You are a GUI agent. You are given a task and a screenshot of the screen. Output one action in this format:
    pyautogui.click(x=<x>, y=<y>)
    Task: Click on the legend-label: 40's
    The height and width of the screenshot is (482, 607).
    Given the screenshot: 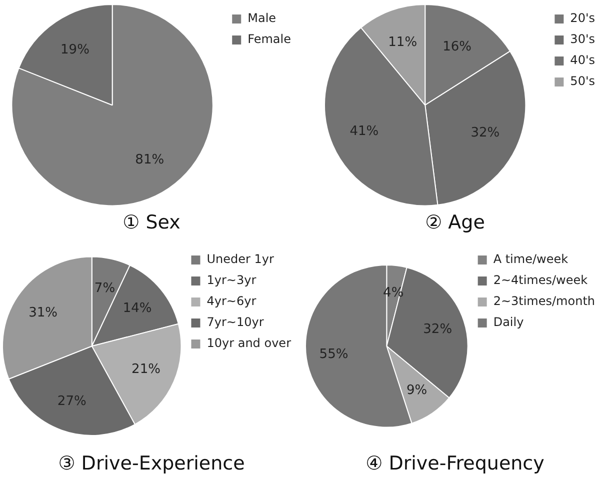 What is the action you would take?
    pyautogui.click(x=583, y=60)
    